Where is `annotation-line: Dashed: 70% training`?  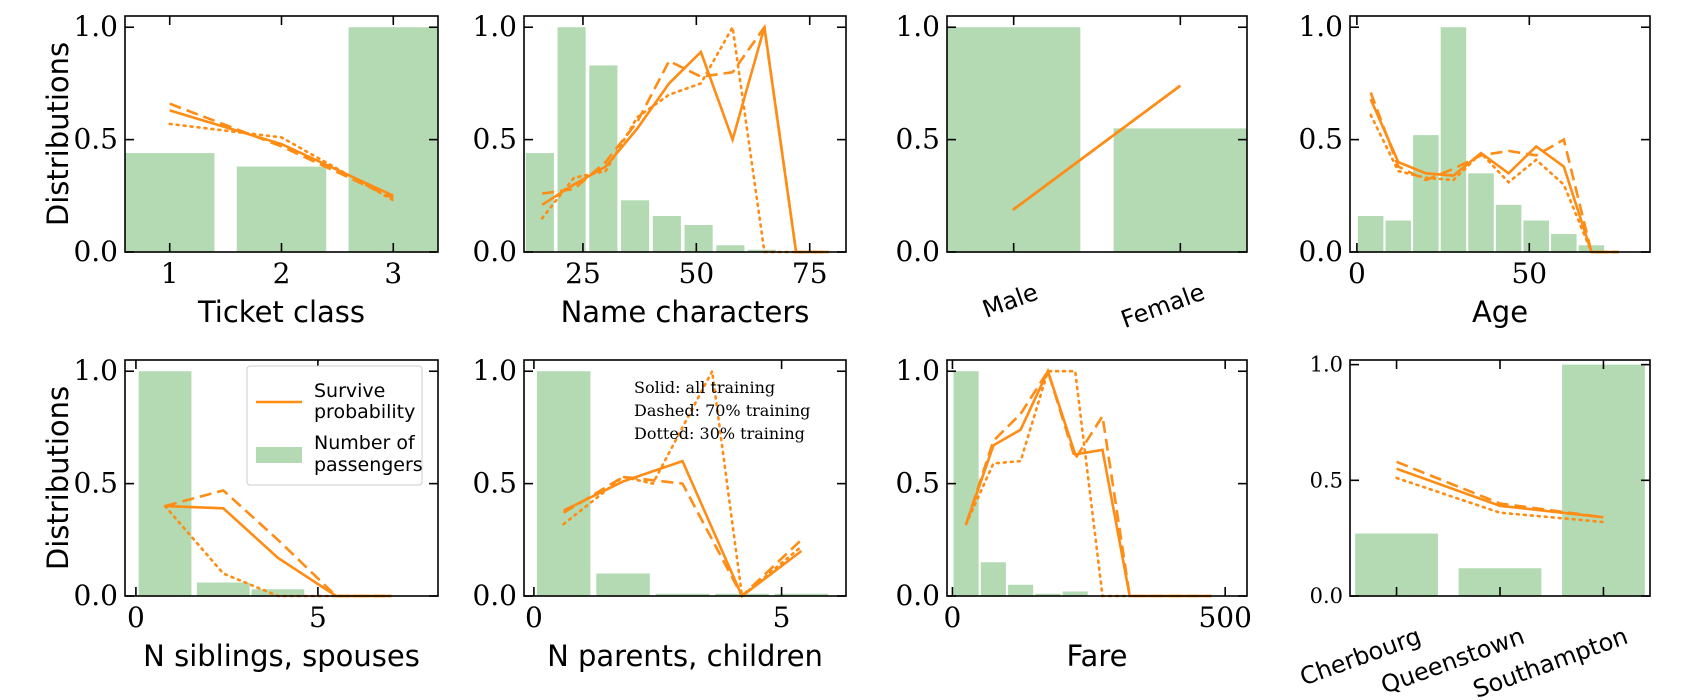
annotation-line: Dashed: 70% training is located at coordinates (722, 410).